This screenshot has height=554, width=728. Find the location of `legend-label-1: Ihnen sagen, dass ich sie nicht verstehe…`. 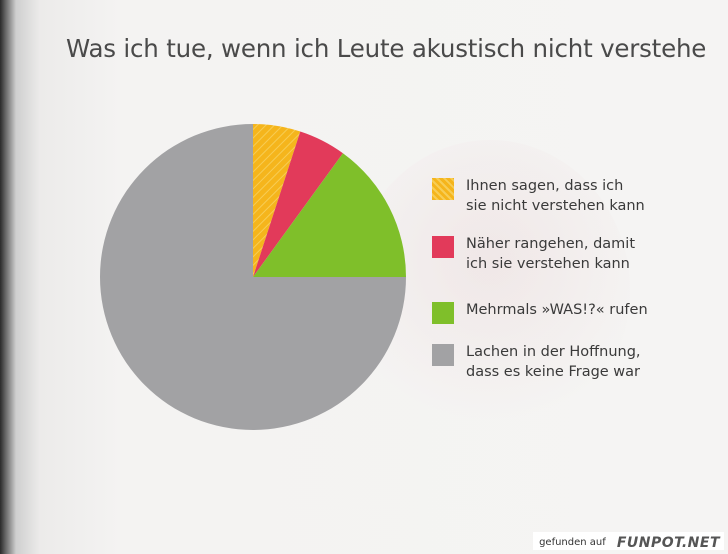

legend-label-1: Ihnen sagen, dass ich sie nicht verstehe… is located at coordinates (555, 196).